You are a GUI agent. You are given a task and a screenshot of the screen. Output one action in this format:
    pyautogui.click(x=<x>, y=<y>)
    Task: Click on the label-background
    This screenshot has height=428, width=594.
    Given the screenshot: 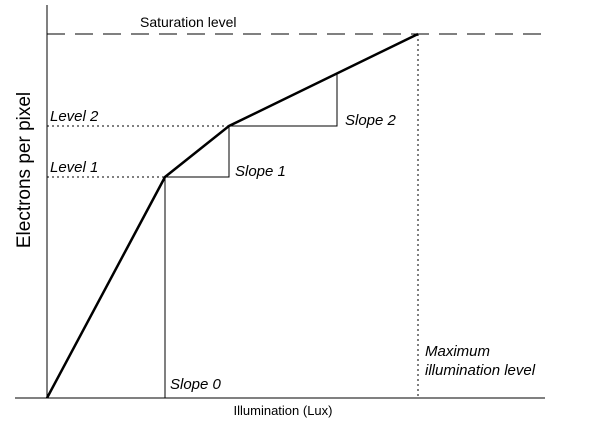 What is the action you would take?
    pyautogui.click(x=199, y=21)
    